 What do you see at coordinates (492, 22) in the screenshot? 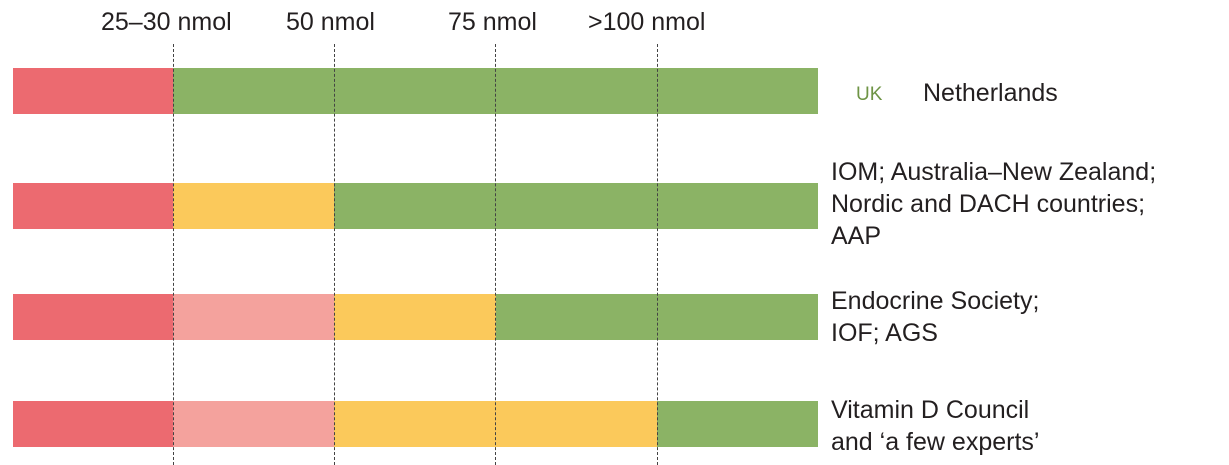
I see `threshold-label-75: 75 nmol` at bounding box center [492, 22].